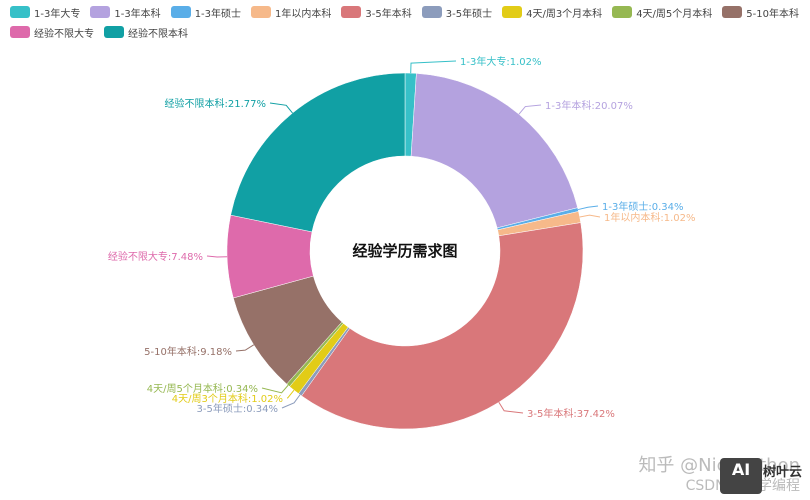 The image size is (810, 500). What do you see at coordinates (64, 34) in the screenshot?
I see `legend-label: 经验不限大专` at bounding box center [64, 34].